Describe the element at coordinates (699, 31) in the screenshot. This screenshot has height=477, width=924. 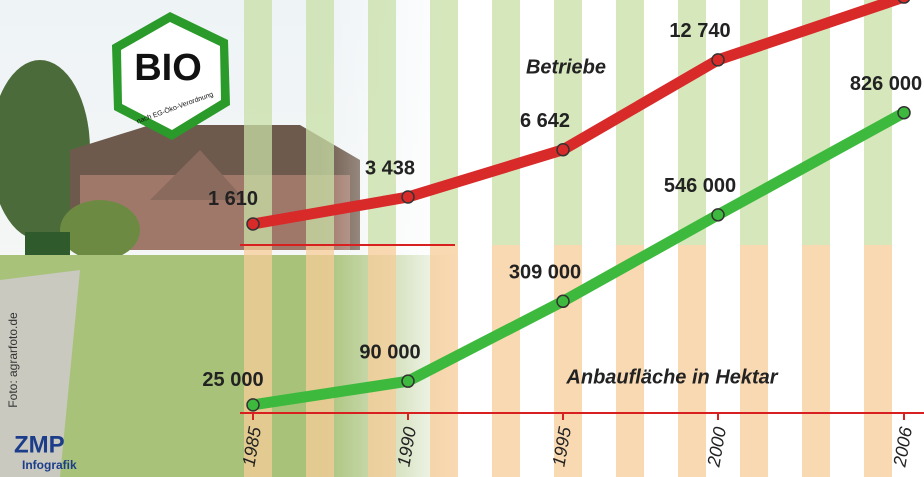
I see `data-label: 12 740` at that location.